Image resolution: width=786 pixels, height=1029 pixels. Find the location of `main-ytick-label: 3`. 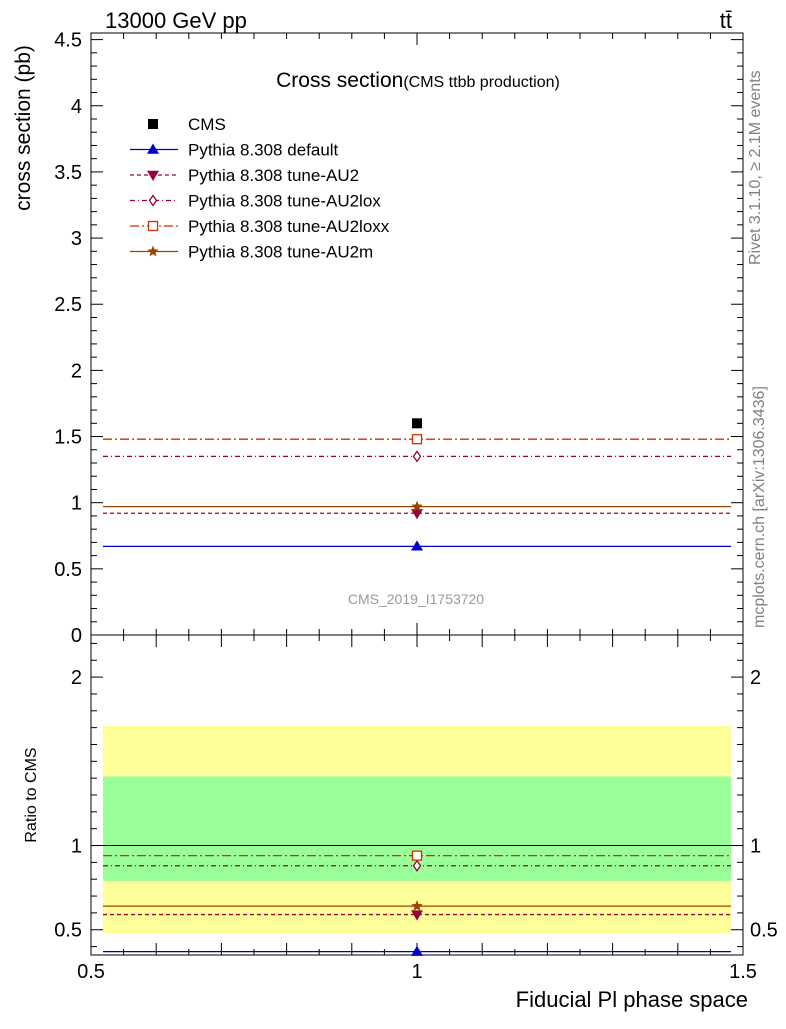

main-ytick-label: 3 is located at coordinates (76, 239).